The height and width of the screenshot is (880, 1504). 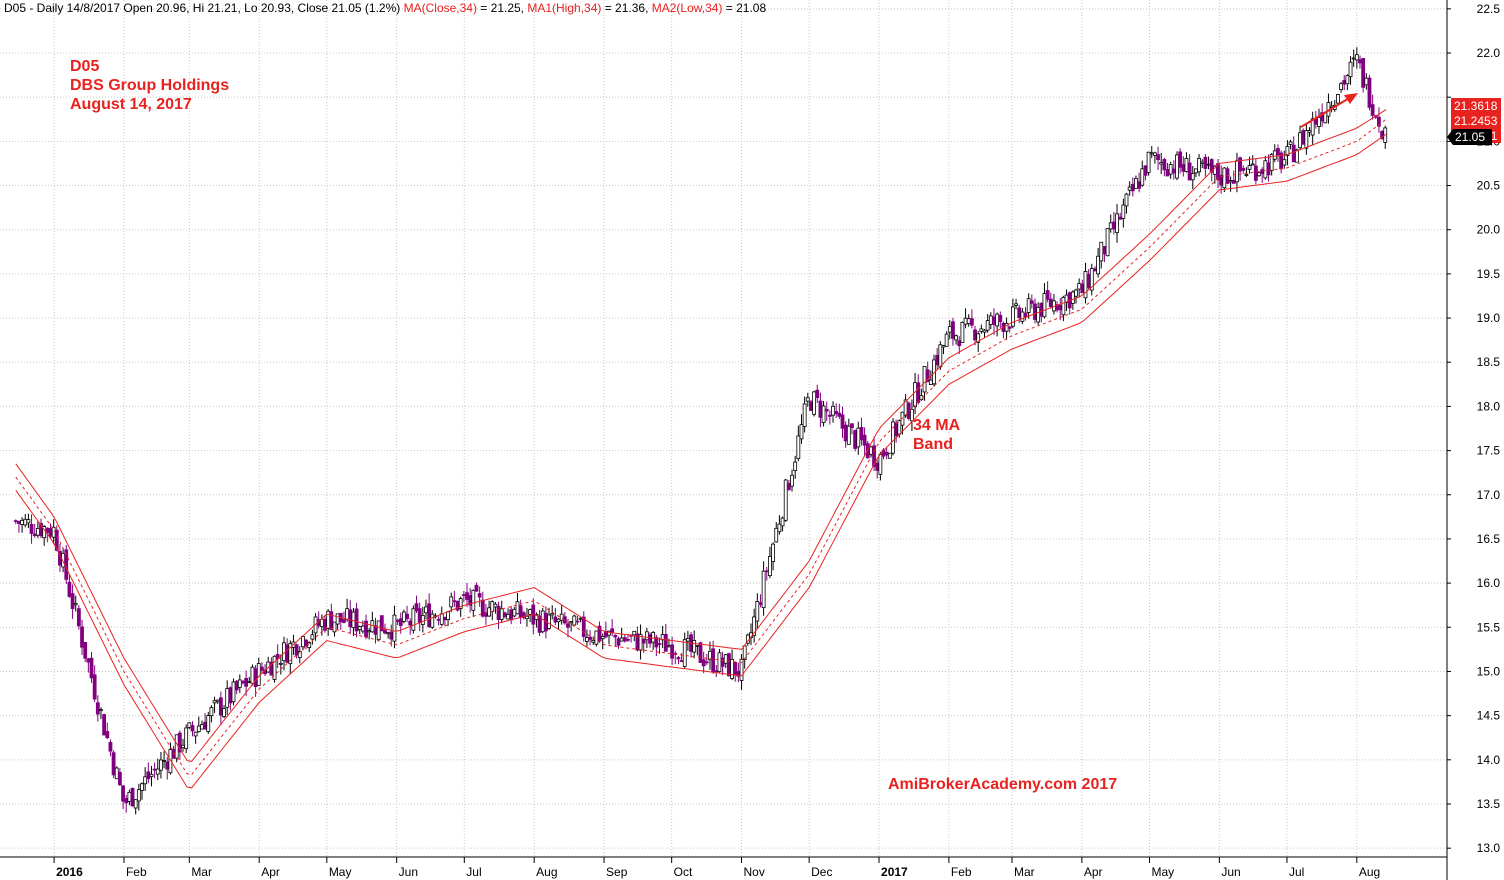 What do you see at coordinates (744, 8) in the screenshot?
I see `header-ma-low-value: = 21.08` at bounding box center [744, 8].